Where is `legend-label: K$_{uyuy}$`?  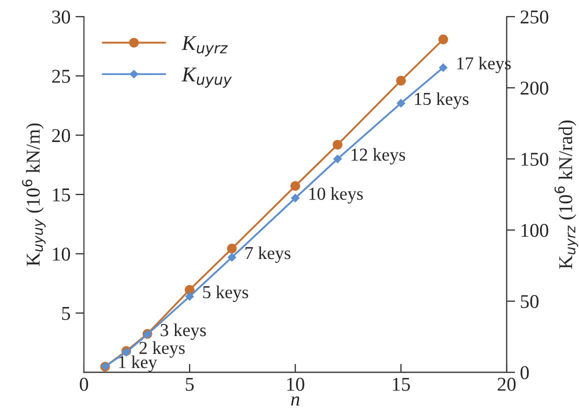
legend-label: K$_{uyuy}$ is located at coordinates (207, 78).